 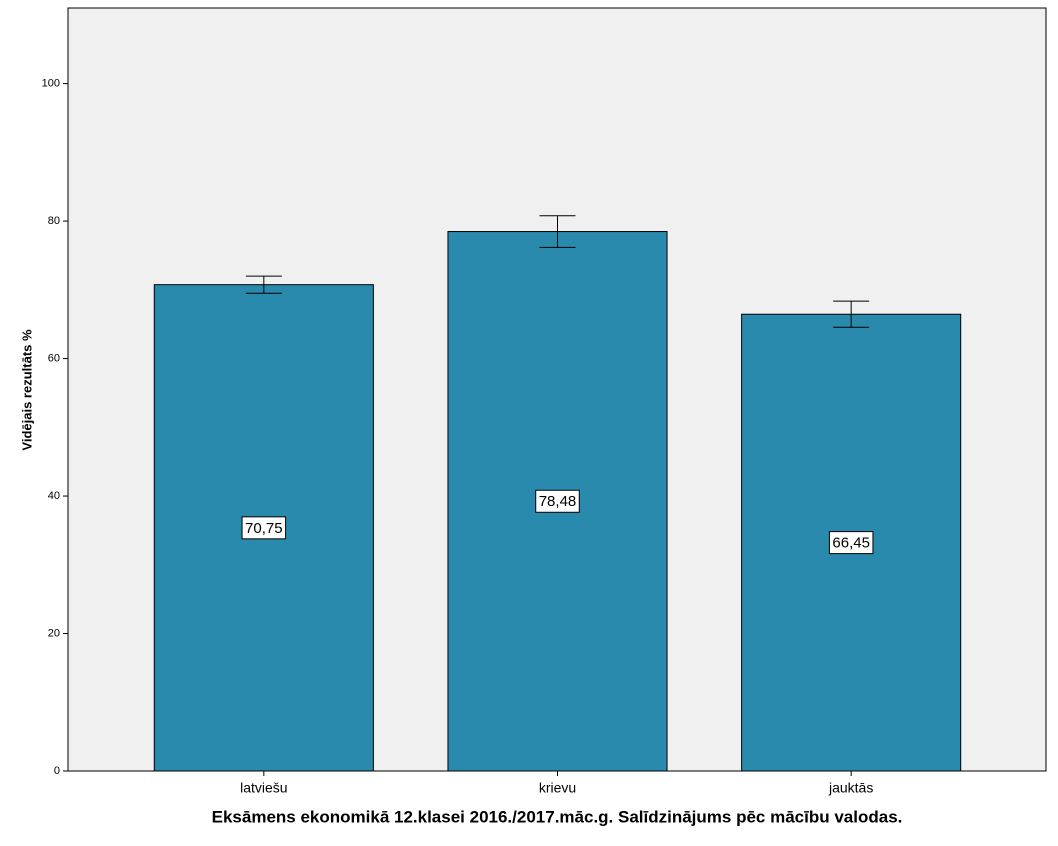 What do you see at coordinates (850, 788) in the screenshot?
I see `x-tick-label: jauktās` at bounding box center [850, 788].